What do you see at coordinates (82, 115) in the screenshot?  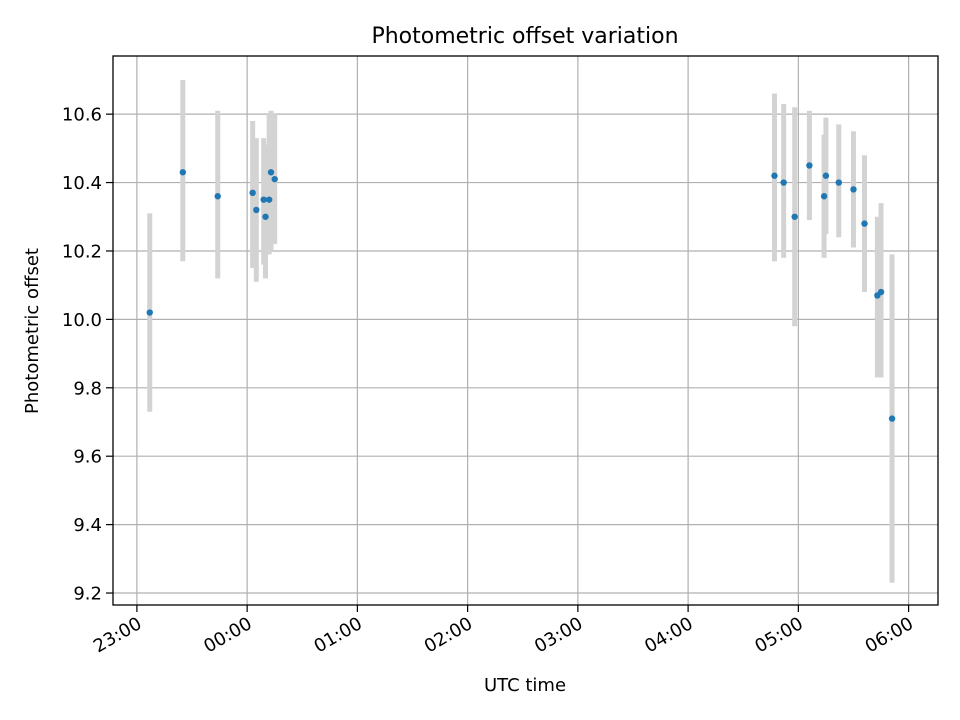 I see `y-tick-label: 10.6` at bounding box center [82, 115].